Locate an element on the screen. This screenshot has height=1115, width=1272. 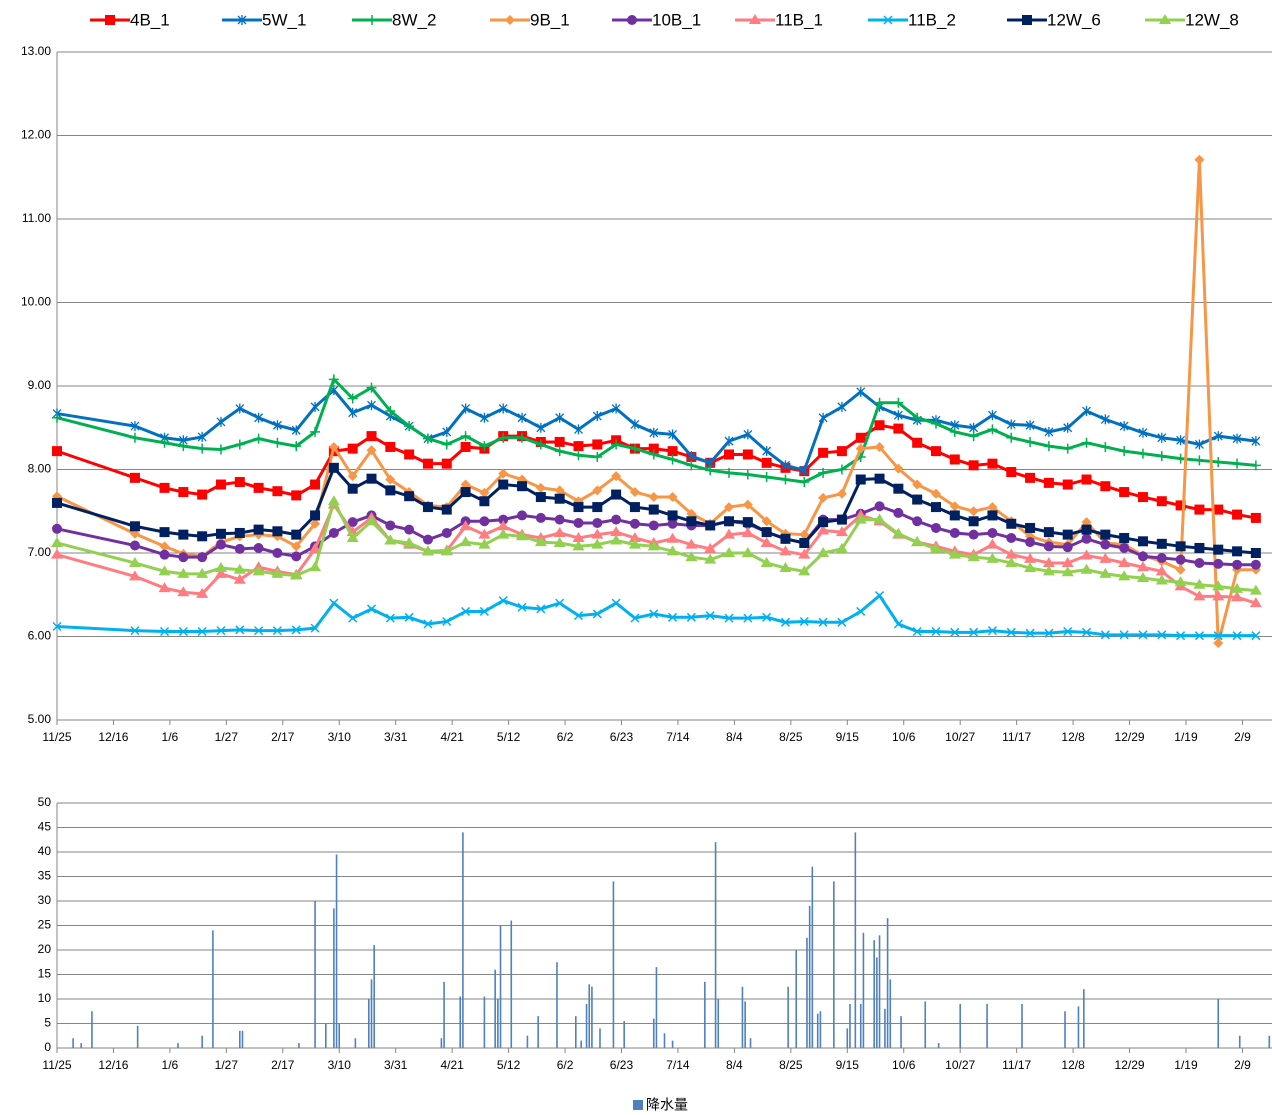
x-tick-label: 1/27 is located at coordinates (227, 1065).